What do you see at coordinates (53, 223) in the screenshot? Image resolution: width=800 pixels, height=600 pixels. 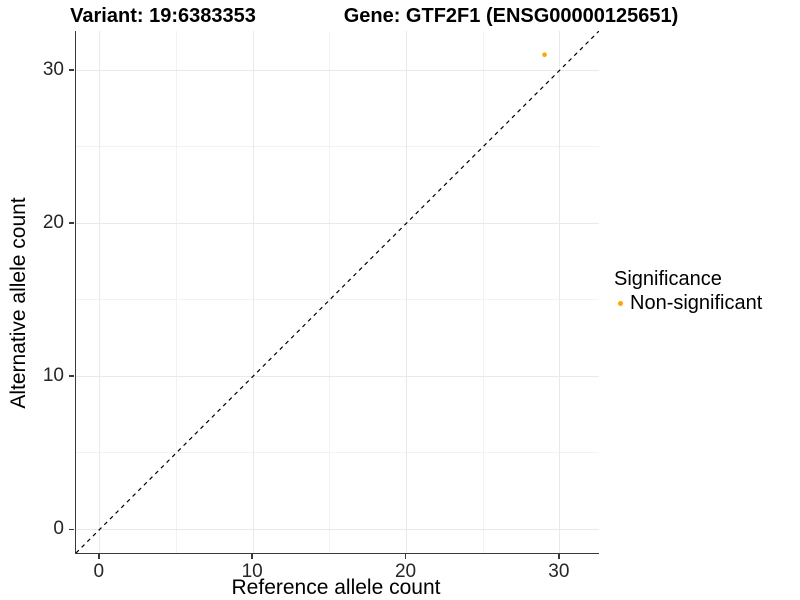 I see `y-tick-label: 20` at bounding box center [53, 223].